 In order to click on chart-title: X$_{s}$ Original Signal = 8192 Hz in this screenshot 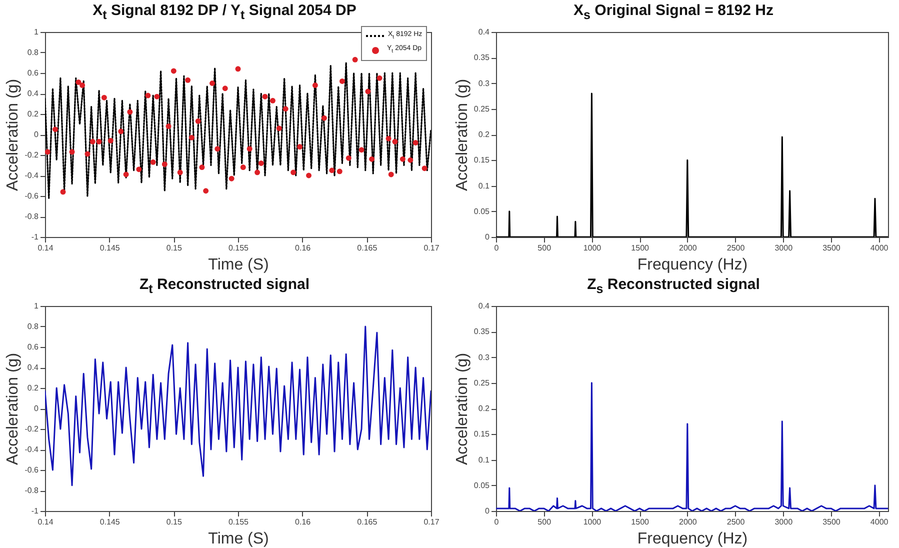, I will do `click(673, 11)`.